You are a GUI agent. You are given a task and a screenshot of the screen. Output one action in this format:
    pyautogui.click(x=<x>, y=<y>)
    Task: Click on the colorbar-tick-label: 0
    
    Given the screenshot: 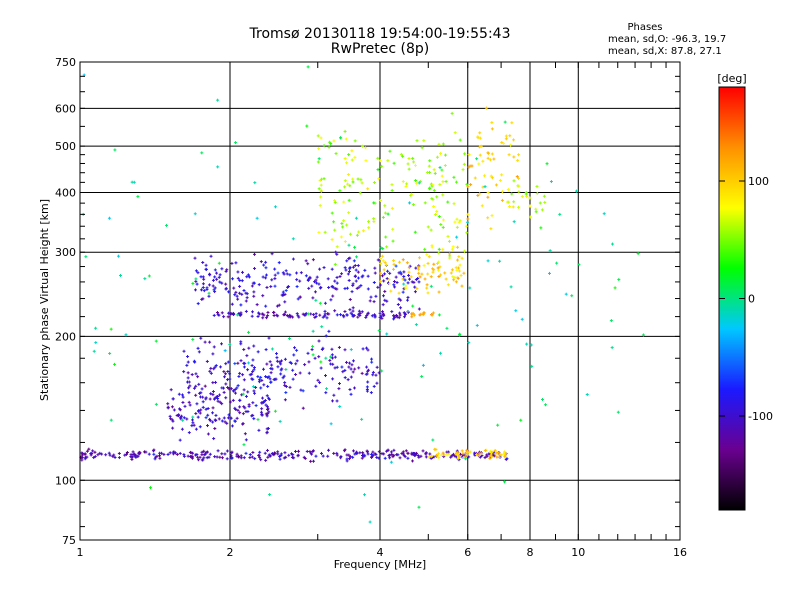 What is the action you would take?
    pyautogui.click(x=751, y=299)
    